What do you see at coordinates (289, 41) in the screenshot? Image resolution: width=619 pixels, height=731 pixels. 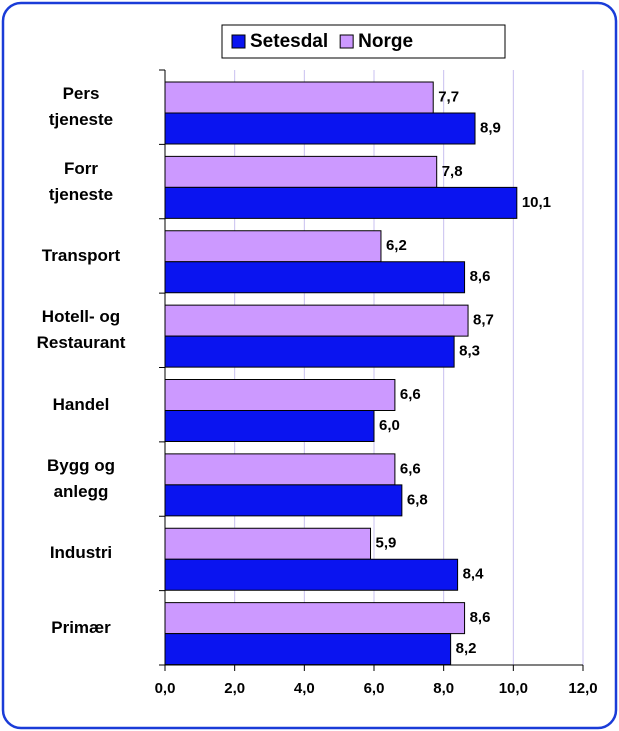 I see `legend-label: Setesdal` at bounding box center [289, 41].